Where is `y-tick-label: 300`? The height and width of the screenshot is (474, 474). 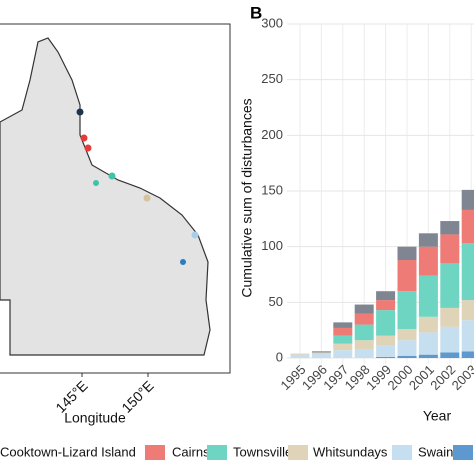 y-tick-label: 300 is located at coordinates (272, 22).